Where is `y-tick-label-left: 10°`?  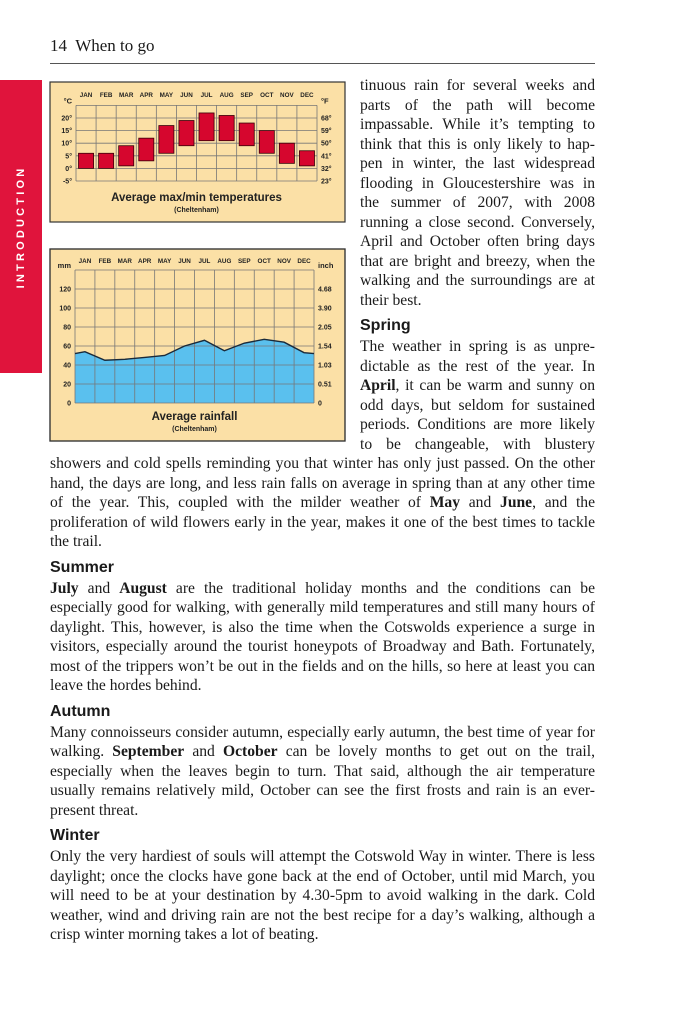 y-tick-label-left: 10° is located at coordinates (66, 144).